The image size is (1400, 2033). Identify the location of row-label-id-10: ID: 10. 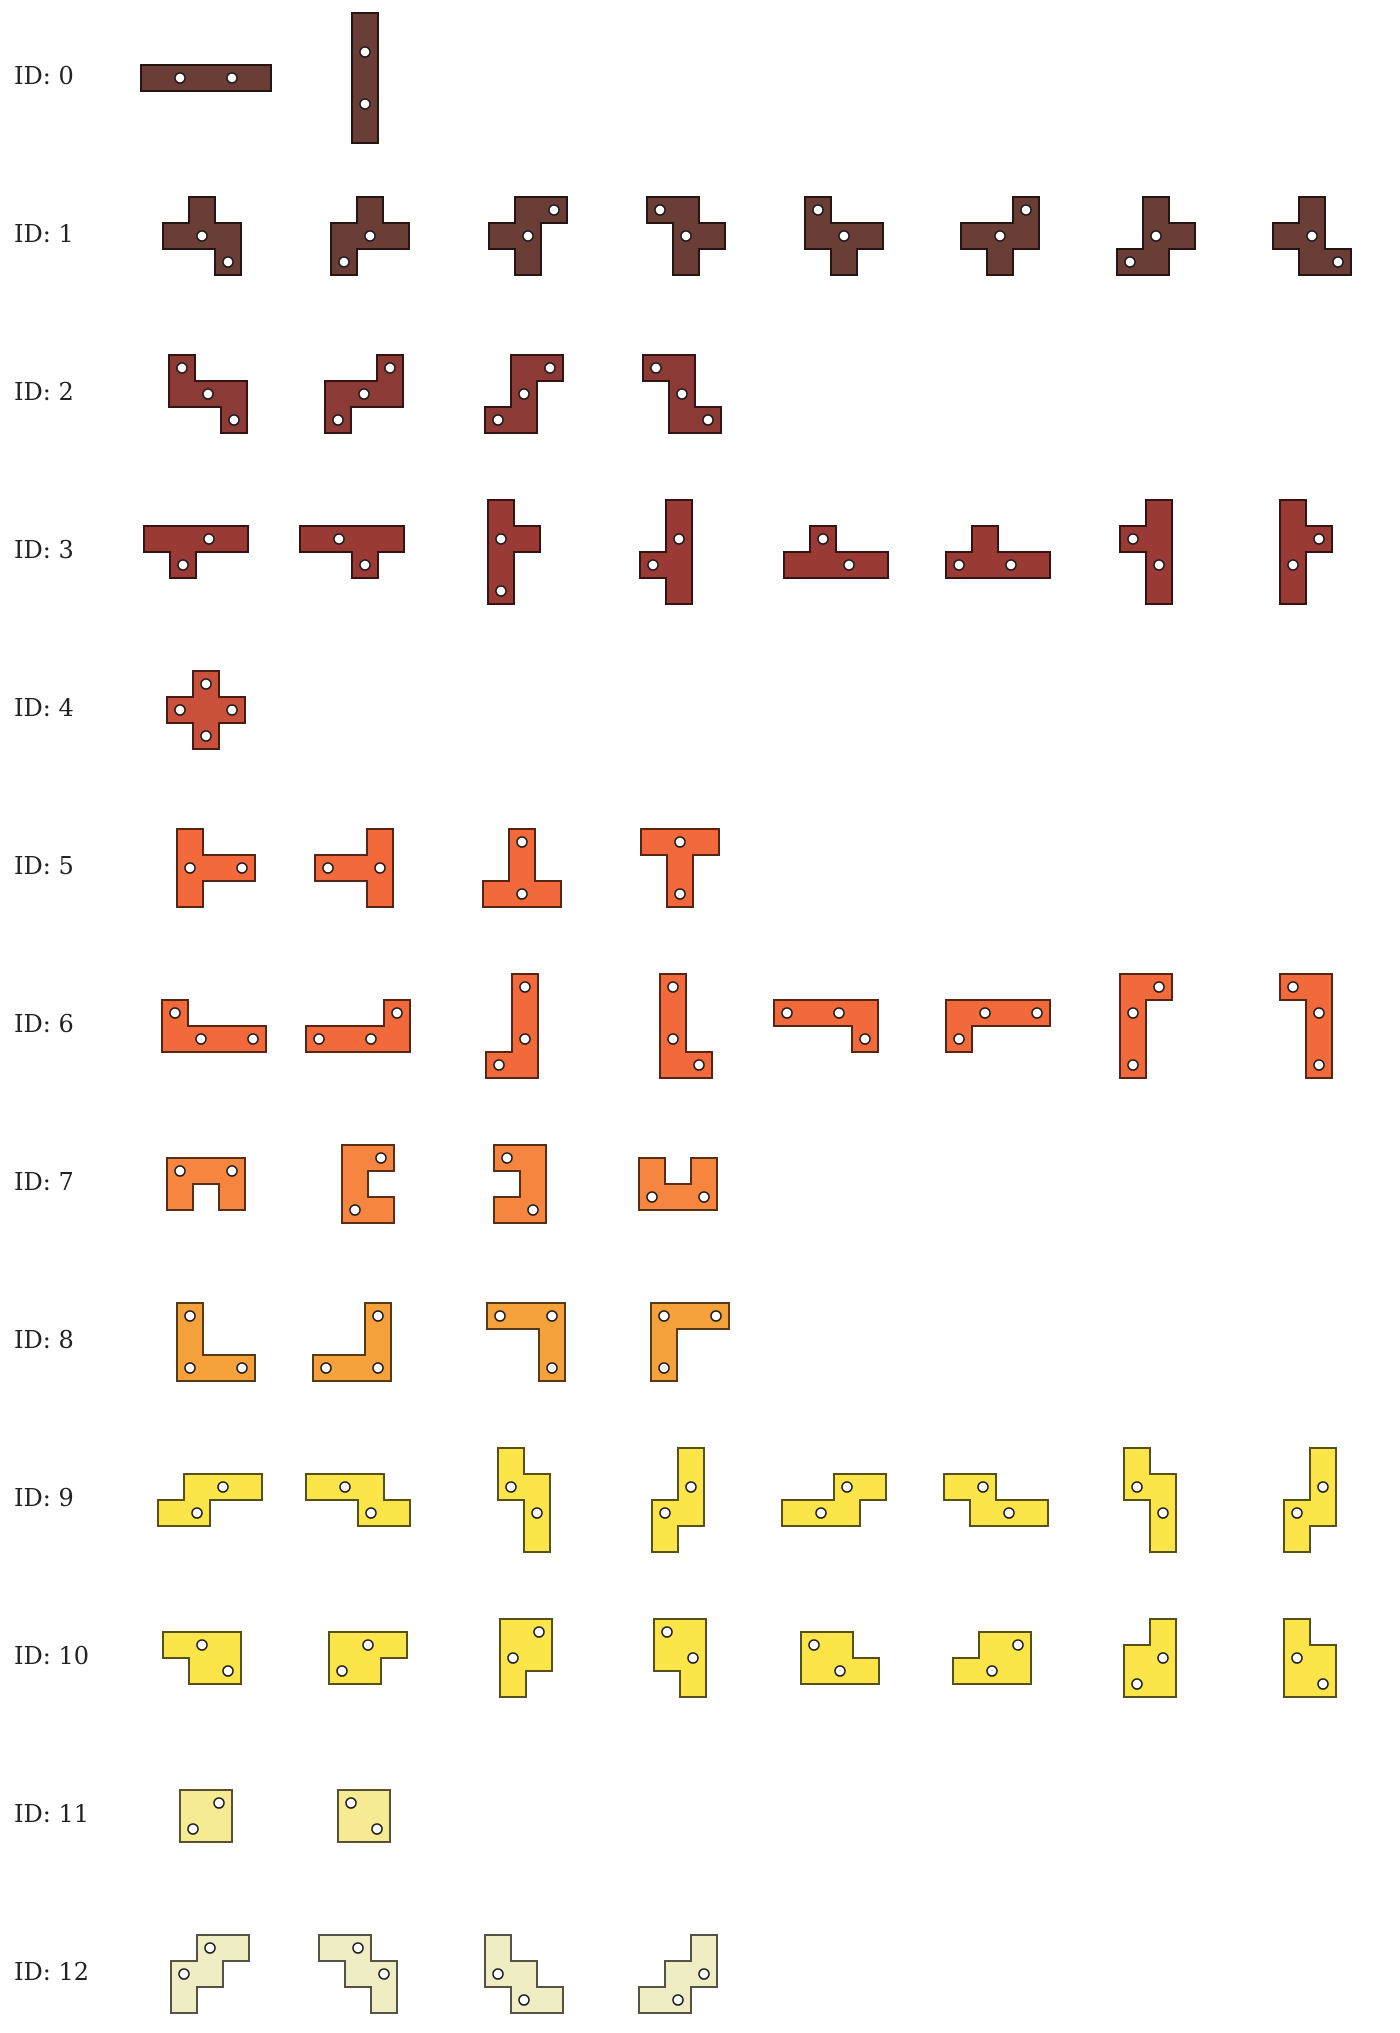
(51, 1656).